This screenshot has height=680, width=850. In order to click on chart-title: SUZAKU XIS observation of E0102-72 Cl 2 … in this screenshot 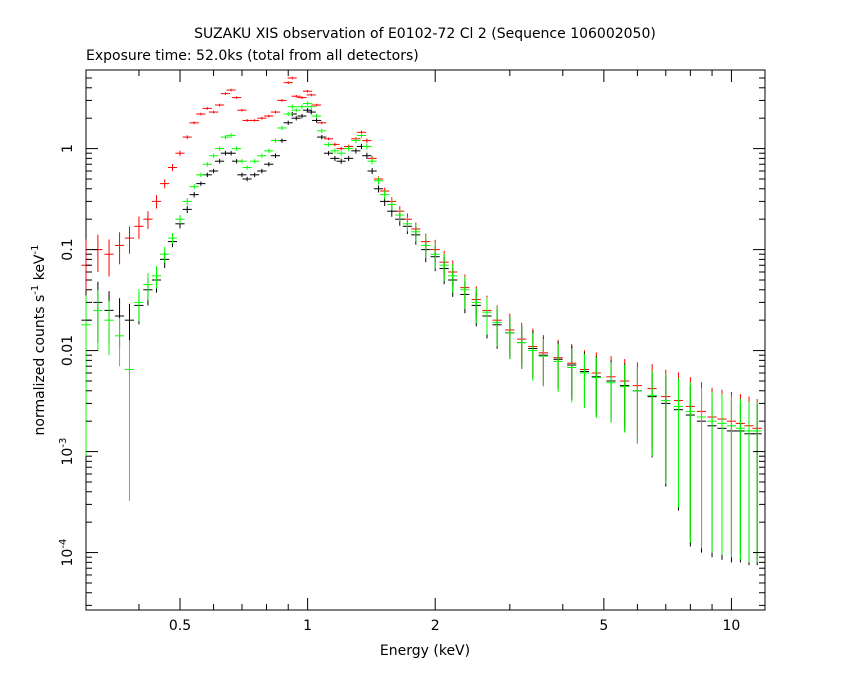, I will do `click(425, 34)`.